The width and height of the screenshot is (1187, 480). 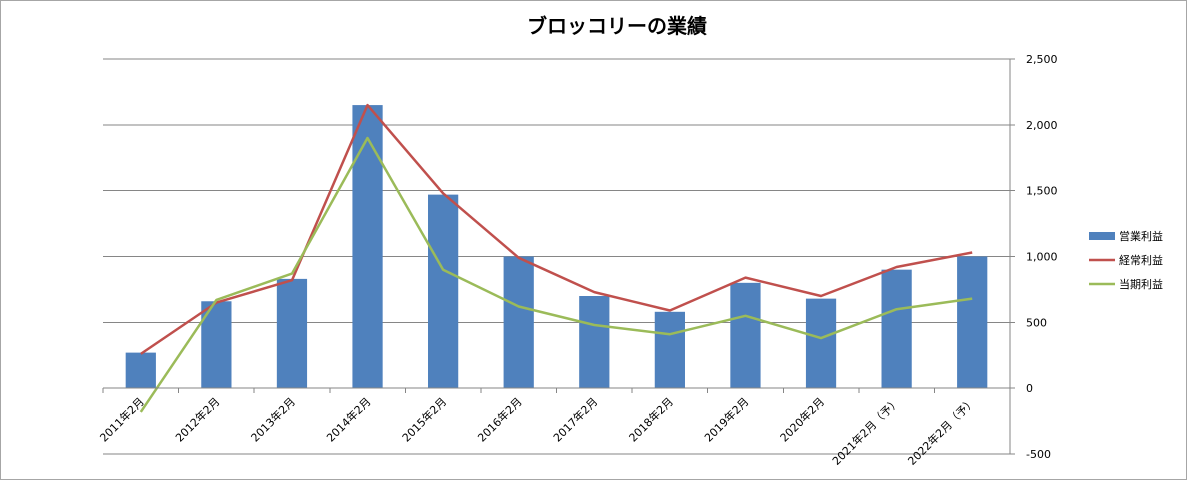 What do you see at coordinates (1042, 191) in the screenshot?
I see `y-tick-label-4: 1,500` at bounding box center [1042, 191].